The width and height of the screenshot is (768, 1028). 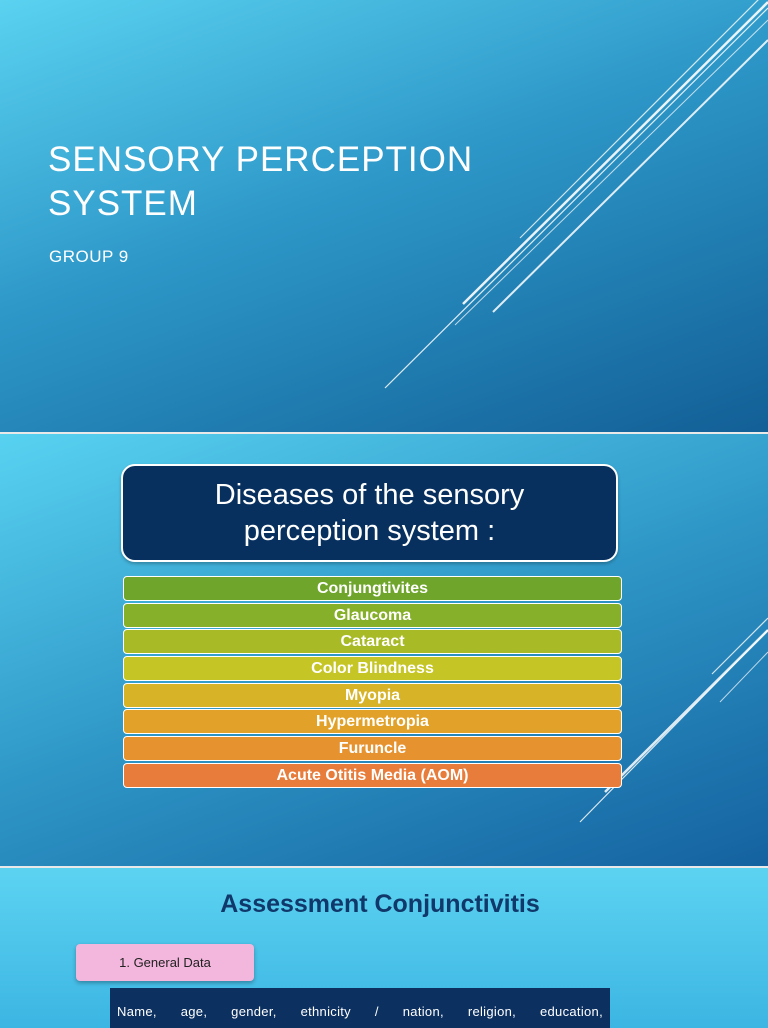 I want to click on slide-subtitle: GROUP 9, so click(x=89, y=256).